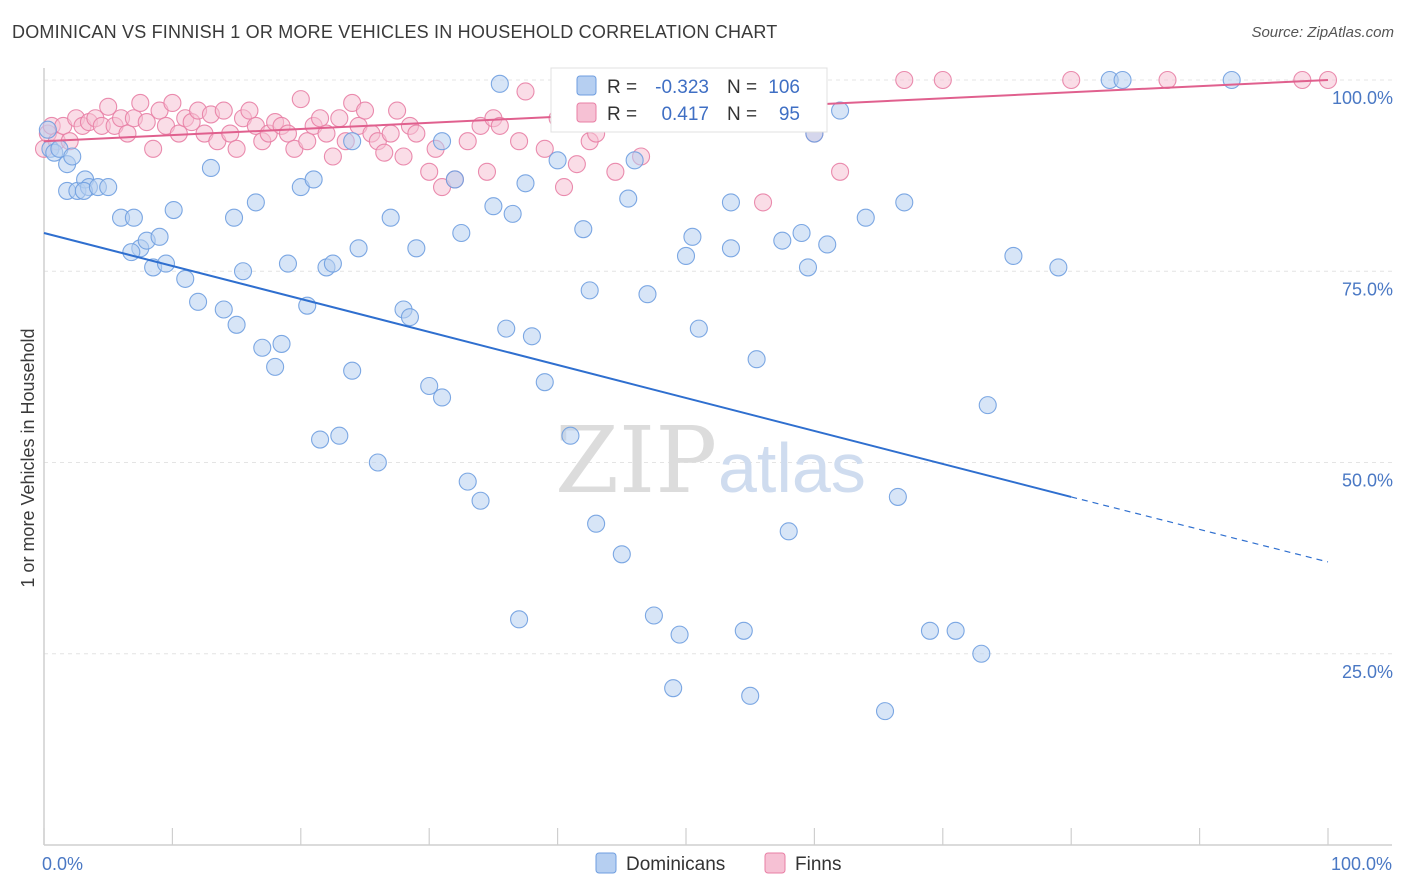  Describe the element at coordinates (1367, 481) in the screenshot. I see `y-tick-label-50: 50.0%` at that location.